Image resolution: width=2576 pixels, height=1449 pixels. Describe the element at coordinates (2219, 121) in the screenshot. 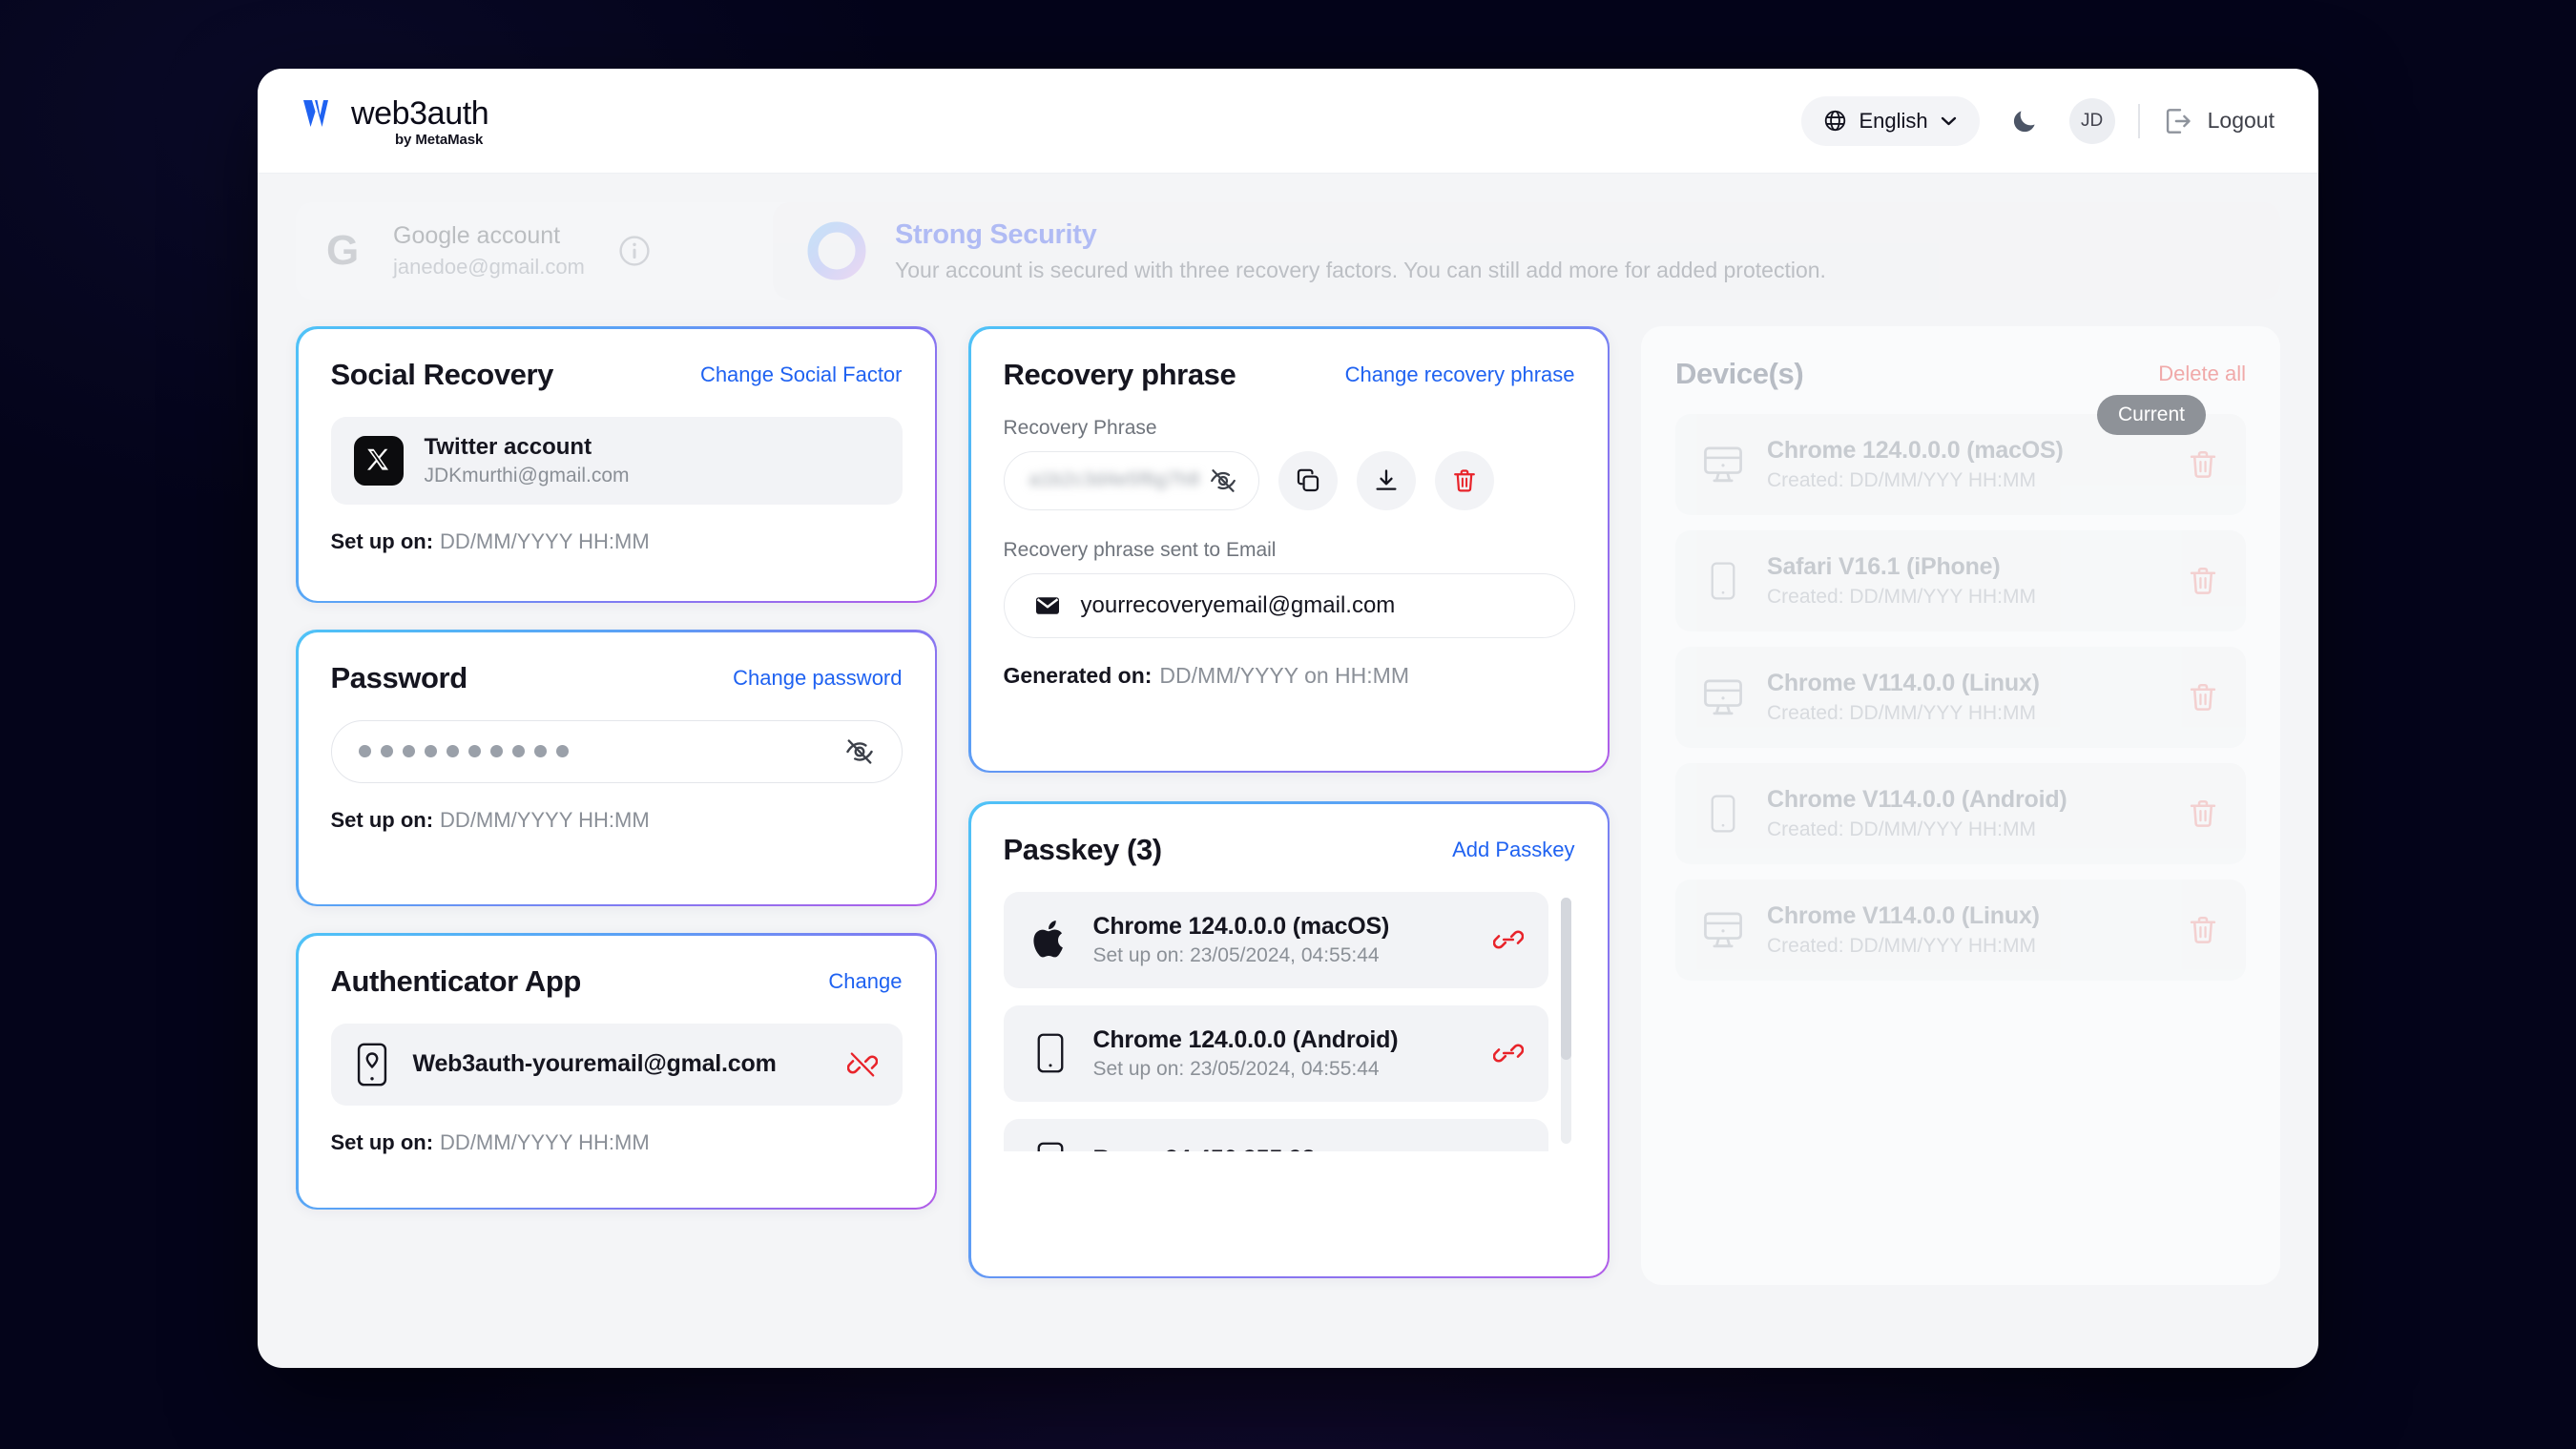

I see `logout-button: Logout` at that location.